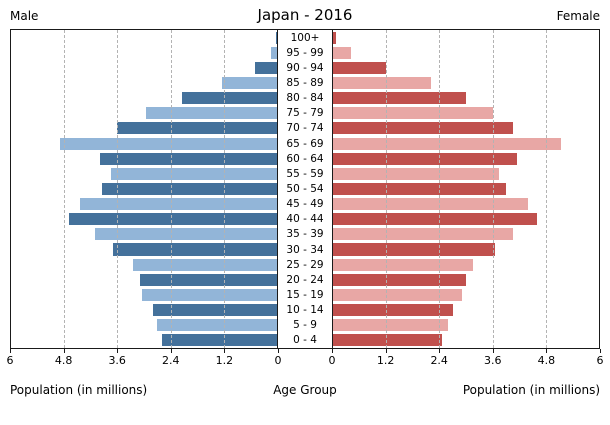 This screenshot has height=425, width=610. What do you see at coordinates (439, 360) in the screenshot?
I see `tick-label: 2.4` at bounding box center [439, 360].